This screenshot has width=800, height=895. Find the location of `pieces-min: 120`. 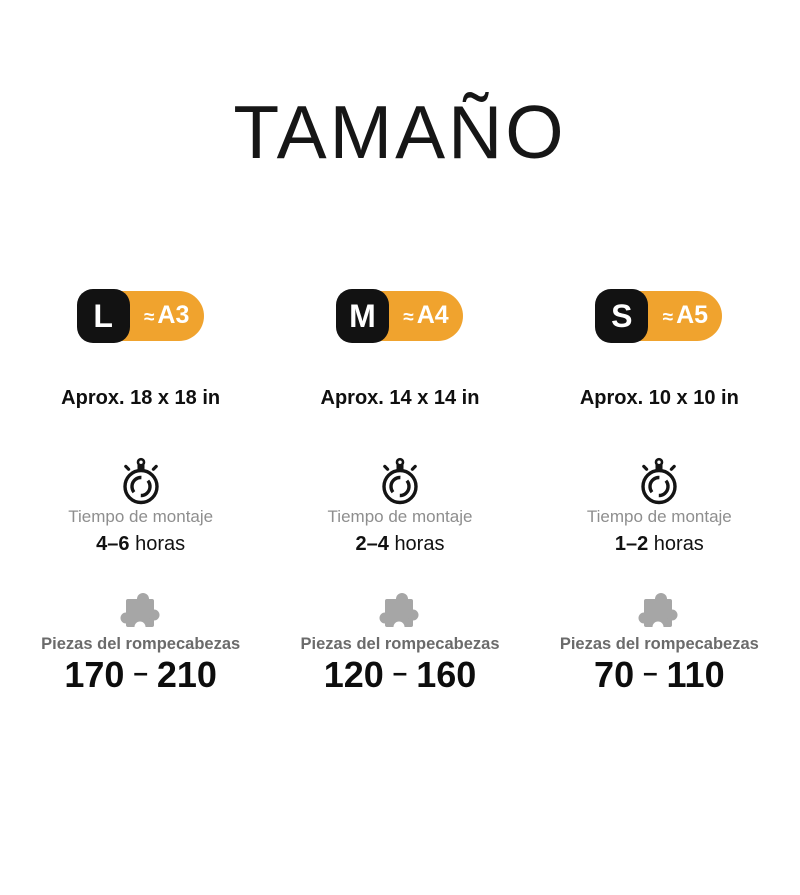

pieces-min: 120 is located at coordinates (353, 674).